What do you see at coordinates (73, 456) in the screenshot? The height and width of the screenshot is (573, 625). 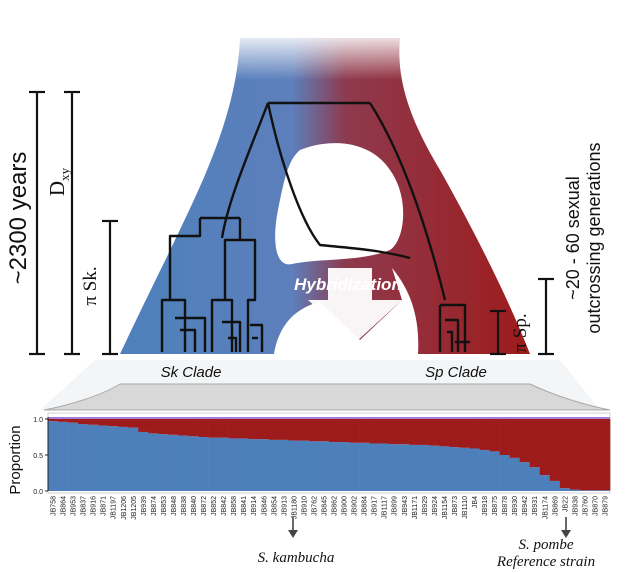 I see `bar-sk-JB953` at bounding box center [73, 456].